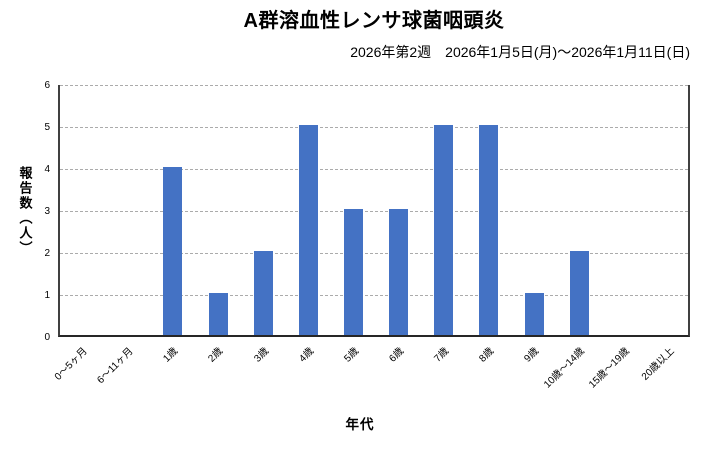  What do you see at coordinates (659, 364) in the screenshot?
I see `x-tick-label-20歳以上: 20歳以上` at bounding box center [659, 364].